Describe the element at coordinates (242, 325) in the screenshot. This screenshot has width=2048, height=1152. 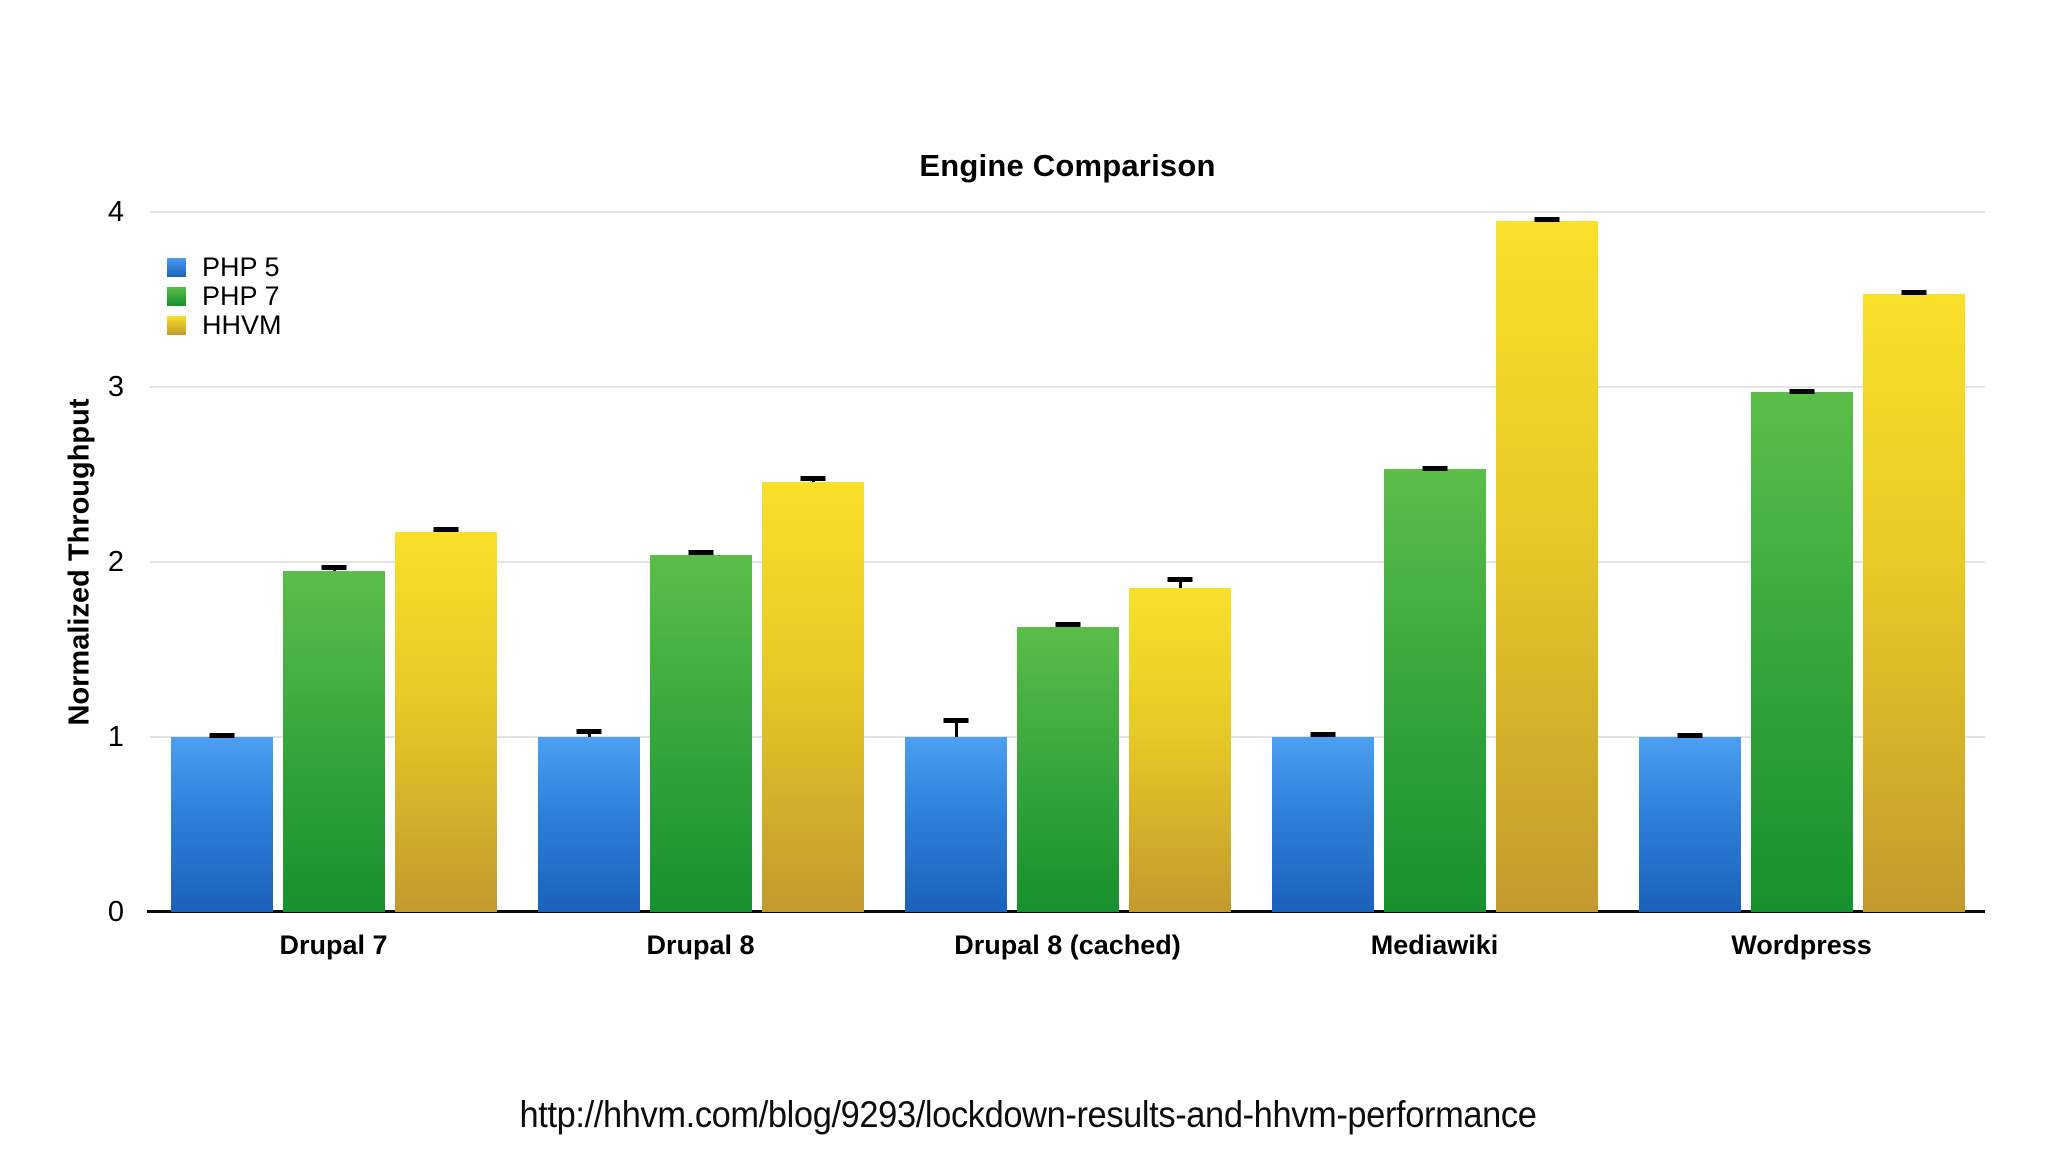
I see `legend-label: HHVM` at that location.